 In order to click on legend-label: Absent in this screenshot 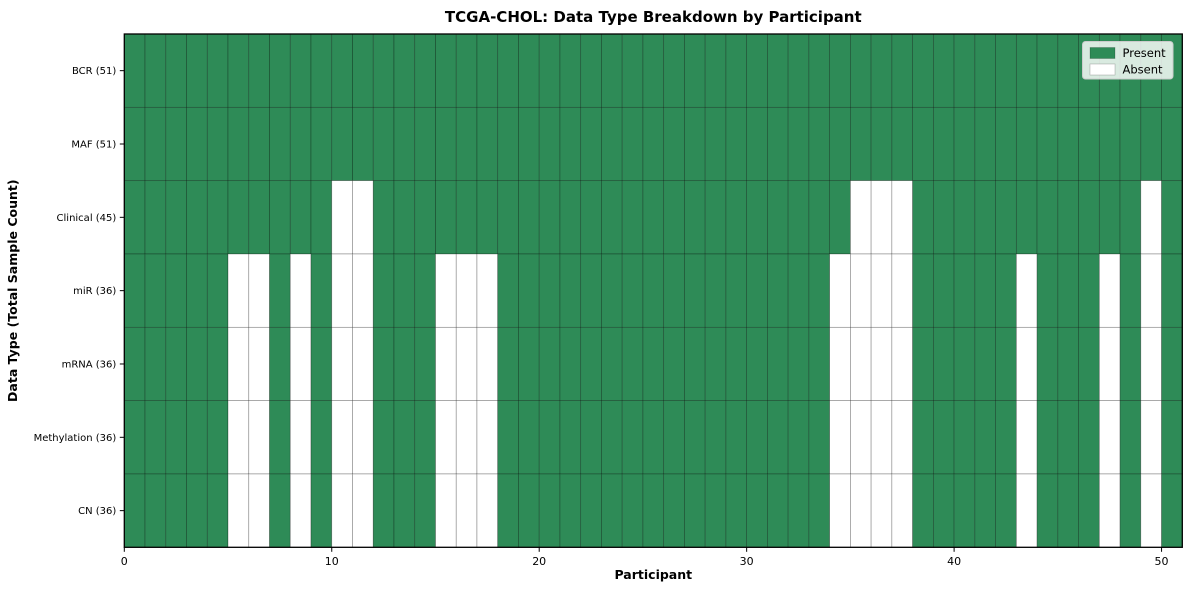, I will do `click(1143, 70)`.